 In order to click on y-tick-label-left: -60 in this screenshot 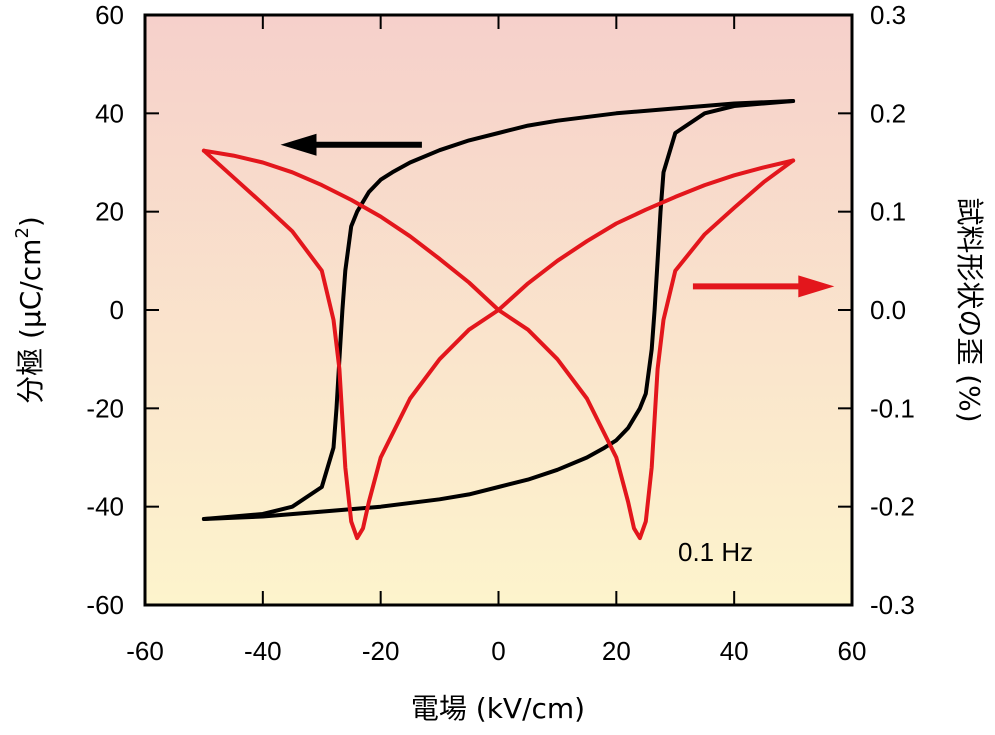, I will do `click(105, 605)`.